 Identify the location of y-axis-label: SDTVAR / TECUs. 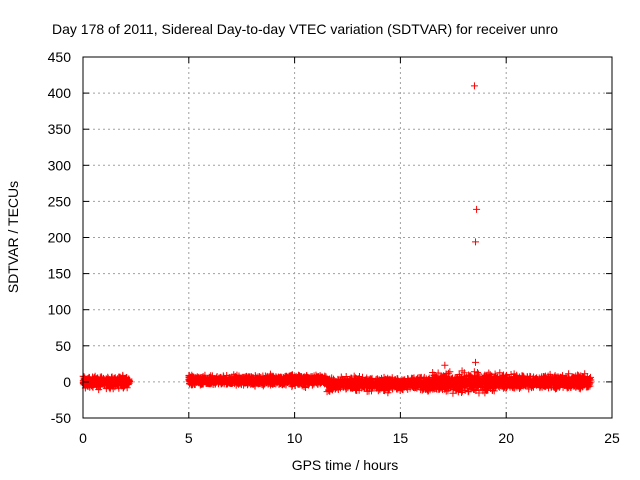
(13, 237).